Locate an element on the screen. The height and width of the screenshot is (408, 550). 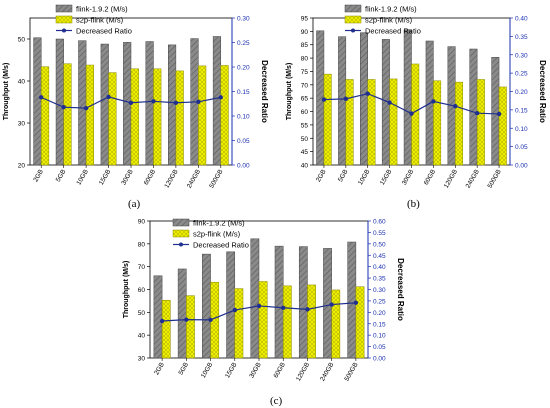
y2-tick-label: 0.35 is located at coordinates (521, 37).